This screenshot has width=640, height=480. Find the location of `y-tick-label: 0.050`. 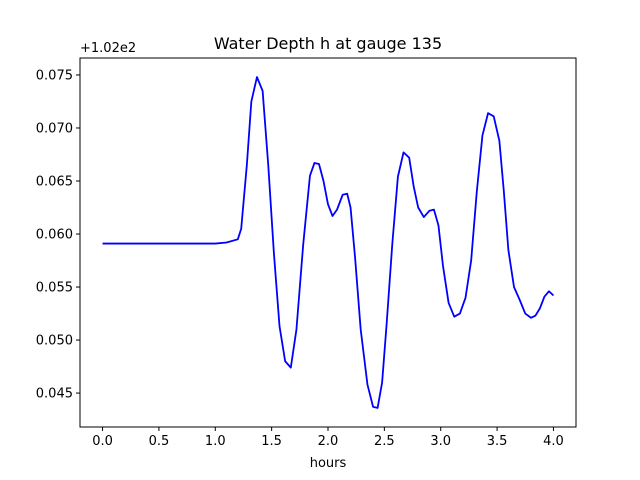

y-tick-label: 0.050 is located at coordinates (54, 341).